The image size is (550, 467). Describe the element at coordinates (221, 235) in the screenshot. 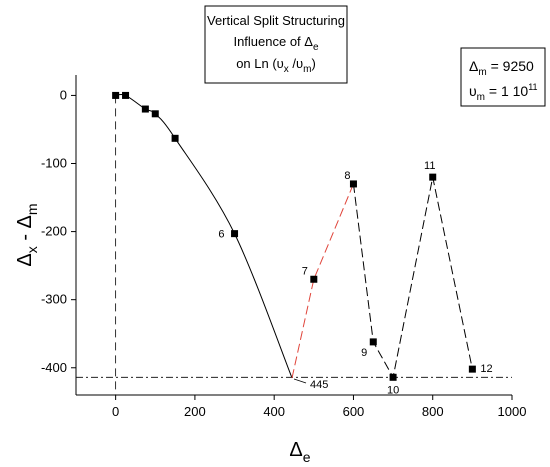

I see `point-label: 6` at that location.